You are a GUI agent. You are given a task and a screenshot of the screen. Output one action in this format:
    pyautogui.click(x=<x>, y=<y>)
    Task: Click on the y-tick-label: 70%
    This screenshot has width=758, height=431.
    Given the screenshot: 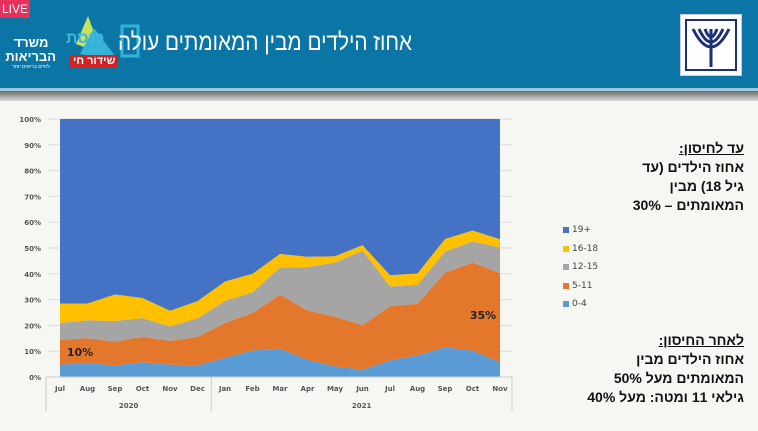 What is the action you would take?
    pyautogui.click(x=32, y=197)
    